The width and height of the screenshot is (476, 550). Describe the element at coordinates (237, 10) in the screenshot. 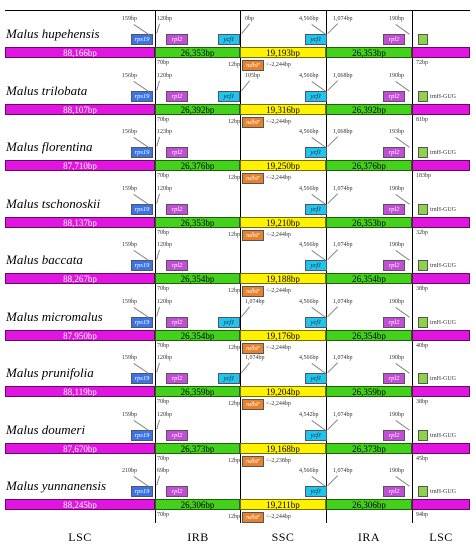

I see `frame-top` at that location.